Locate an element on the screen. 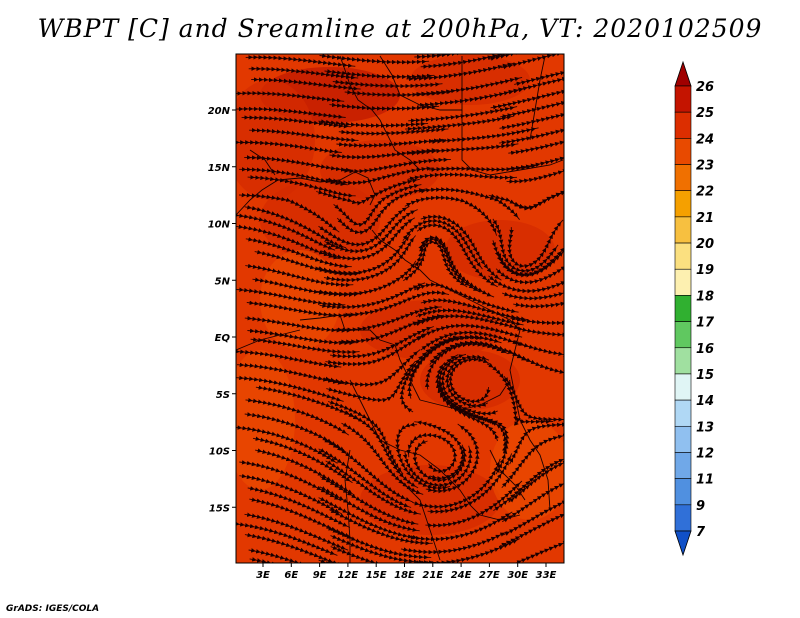 Image resolution: width=800 pixels, height=618 pixels. colorbar-label: 25 is located at coordinates (705, 113).